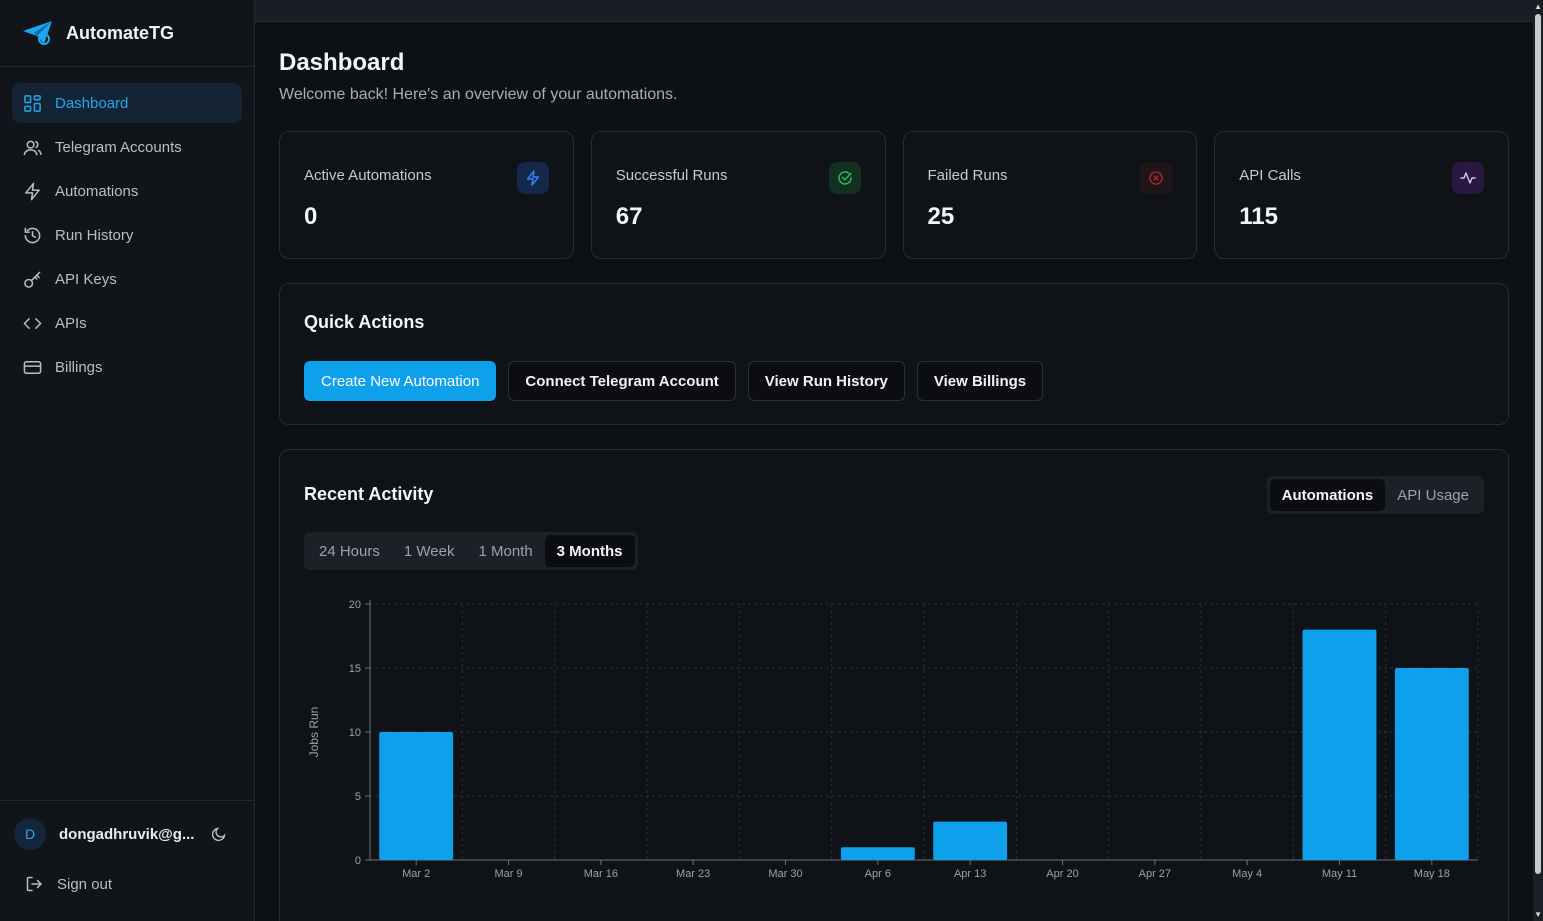 This screenshot has height=921, width=1543. Describe the element at coordinates (120, 32) in the screenshot. I see `brand-name: AutomateTG` at that location.